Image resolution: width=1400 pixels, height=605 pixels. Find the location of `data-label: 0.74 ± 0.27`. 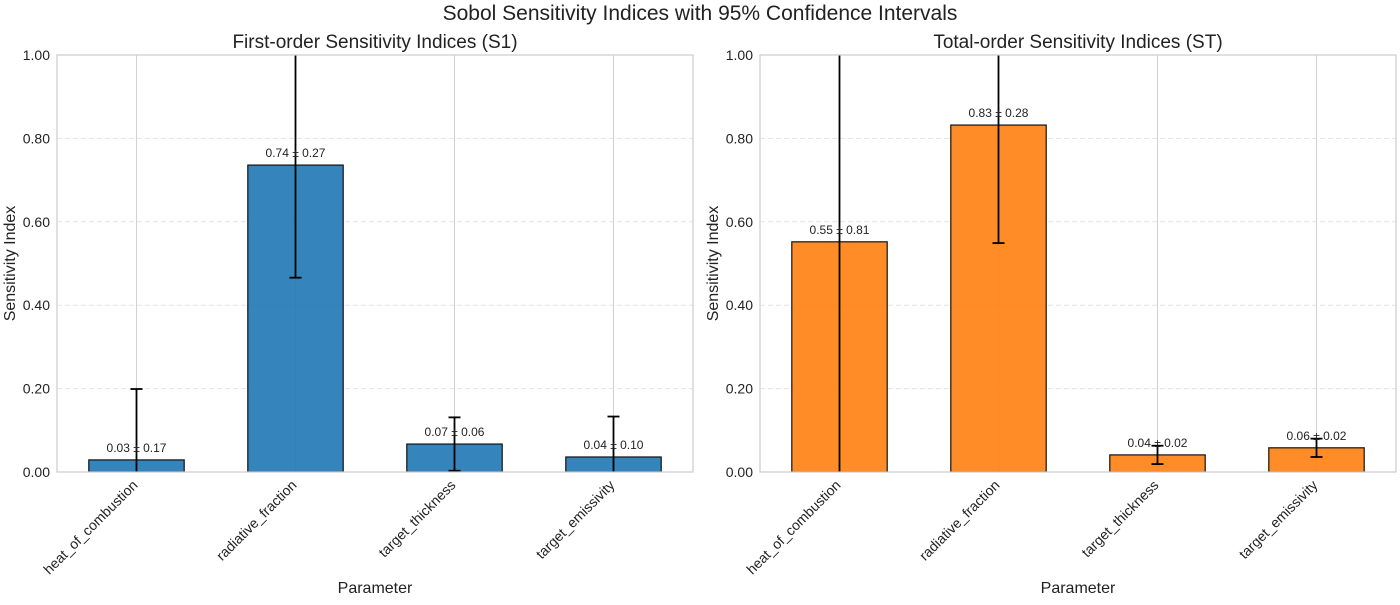

data-label: 0.74 ± 0.27 is located at coordinates (296, 153).